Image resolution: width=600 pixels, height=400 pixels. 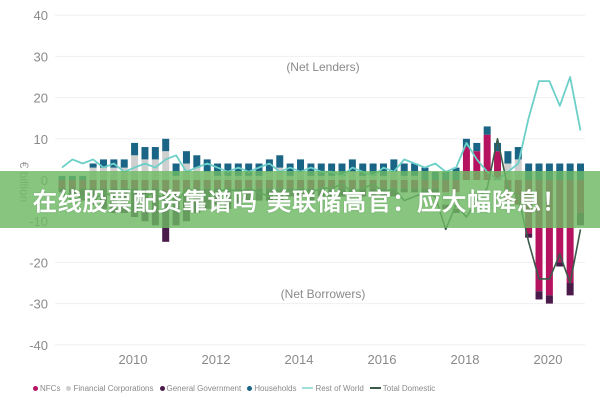 I want to click on y-tick-label: -40, so click(x=38, y=345).